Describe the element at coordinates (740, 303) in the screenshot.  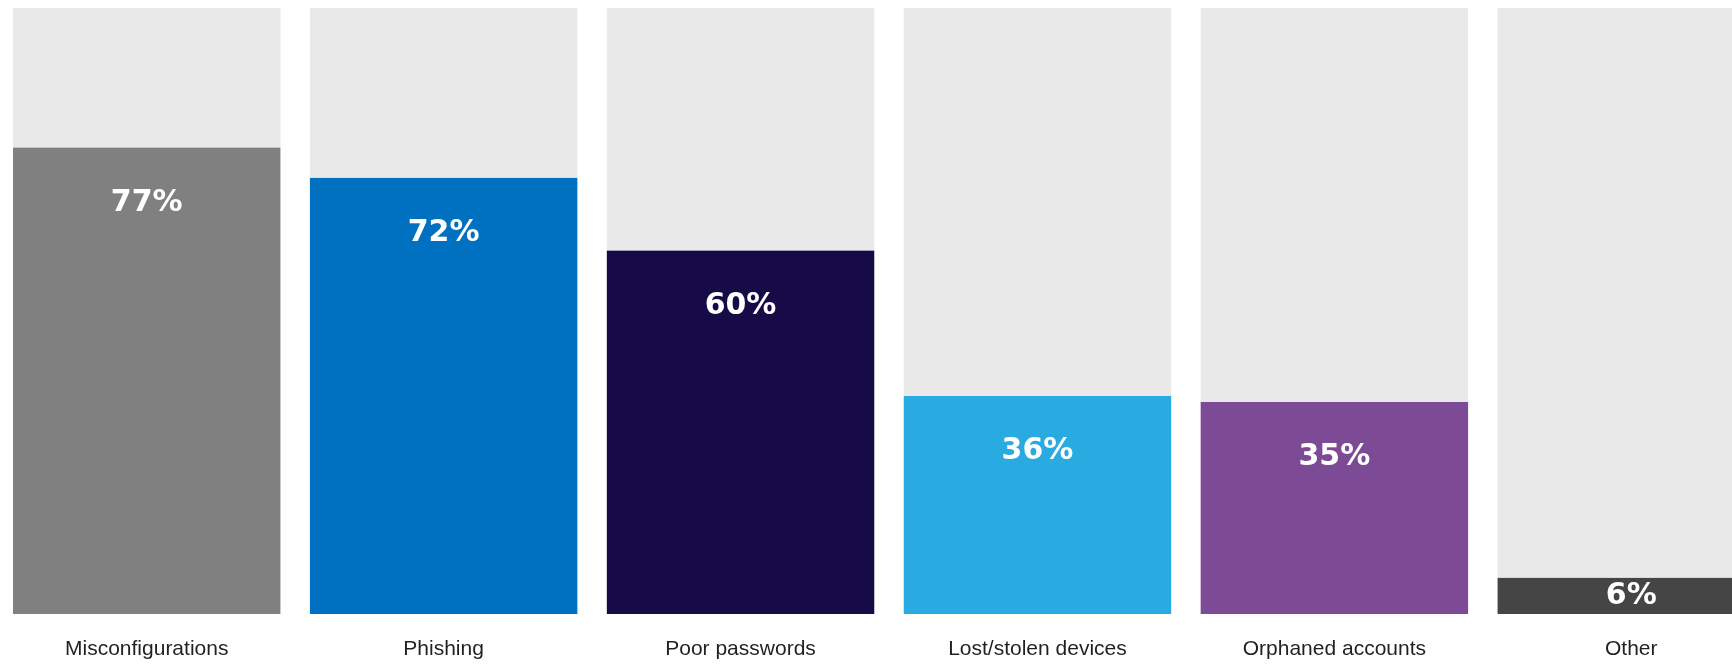
I see `data-label: 60%` at that location.